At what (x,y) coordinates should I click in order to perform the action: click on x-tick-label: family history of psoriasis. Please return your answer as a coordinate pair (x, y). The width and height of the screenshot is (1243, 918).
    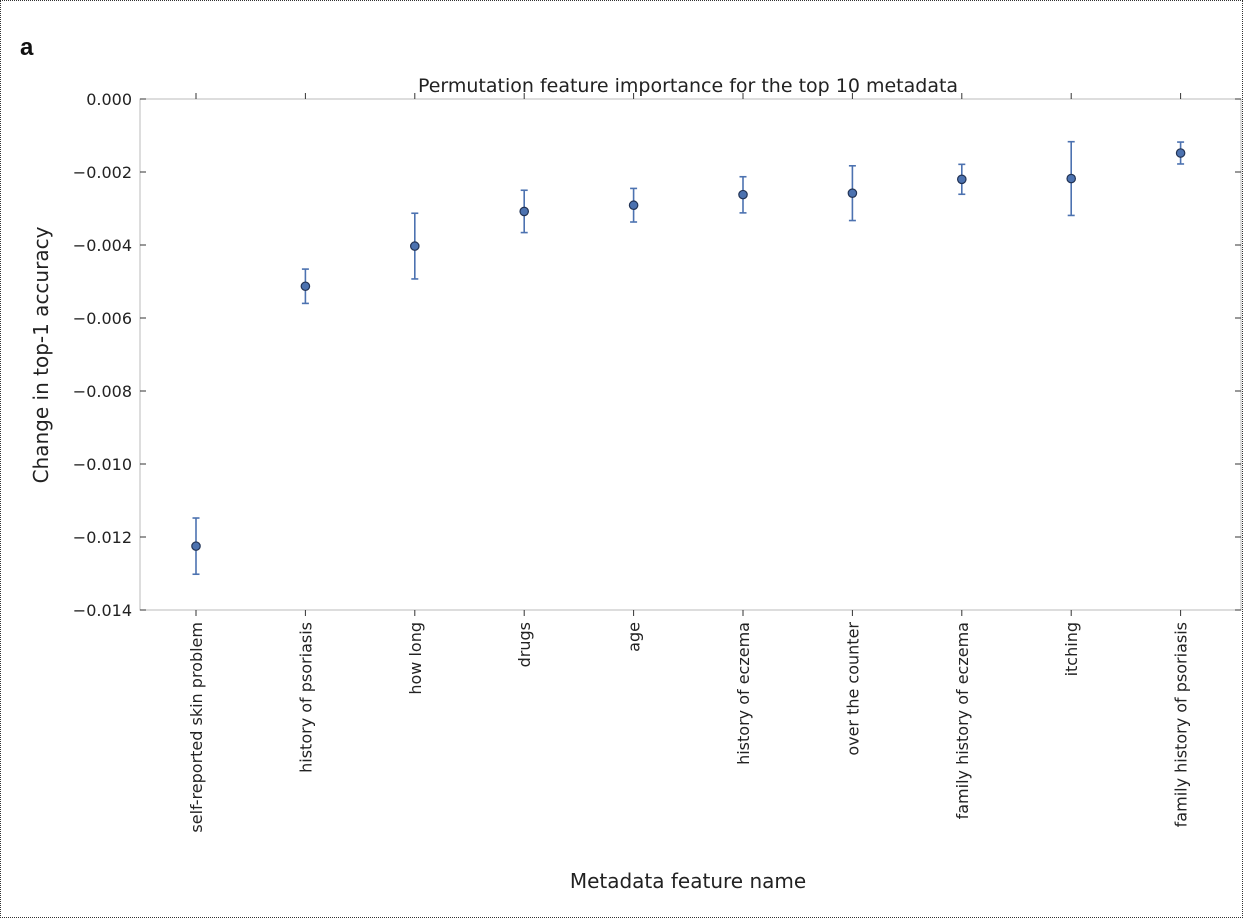
    Looking at the image, I should click on (1181, 724).